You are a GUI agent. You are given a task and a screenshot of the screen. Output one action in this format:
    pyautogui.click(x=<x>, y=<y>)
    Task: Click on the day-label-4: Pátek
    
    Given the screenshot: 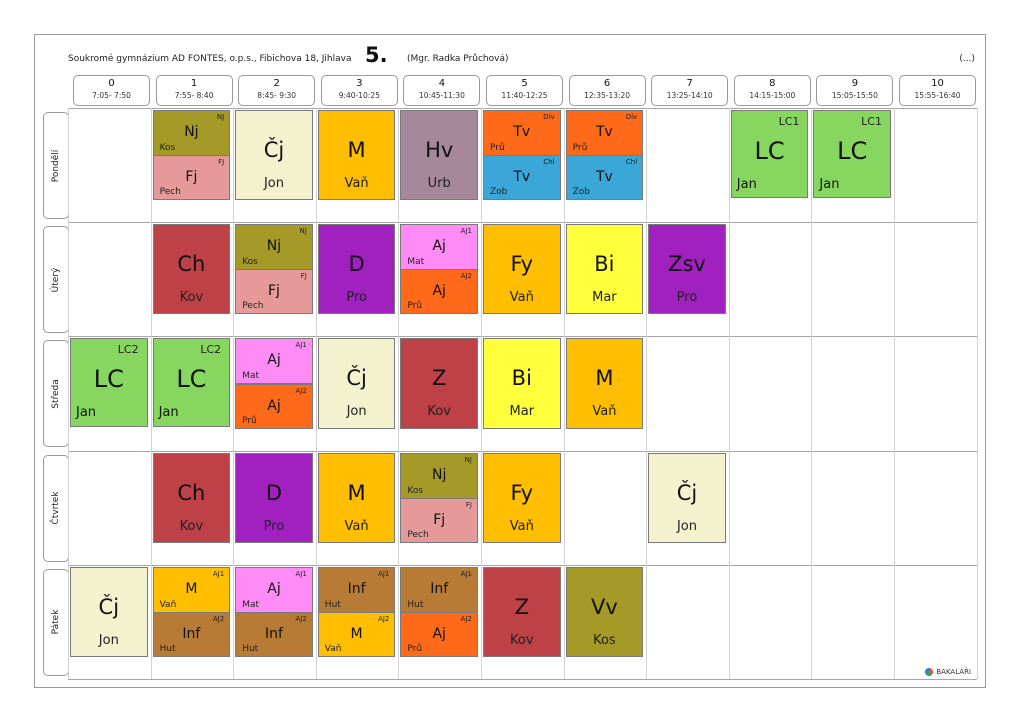 What is the action you would take?
    pyautogui.click(x=56, y=622)
    